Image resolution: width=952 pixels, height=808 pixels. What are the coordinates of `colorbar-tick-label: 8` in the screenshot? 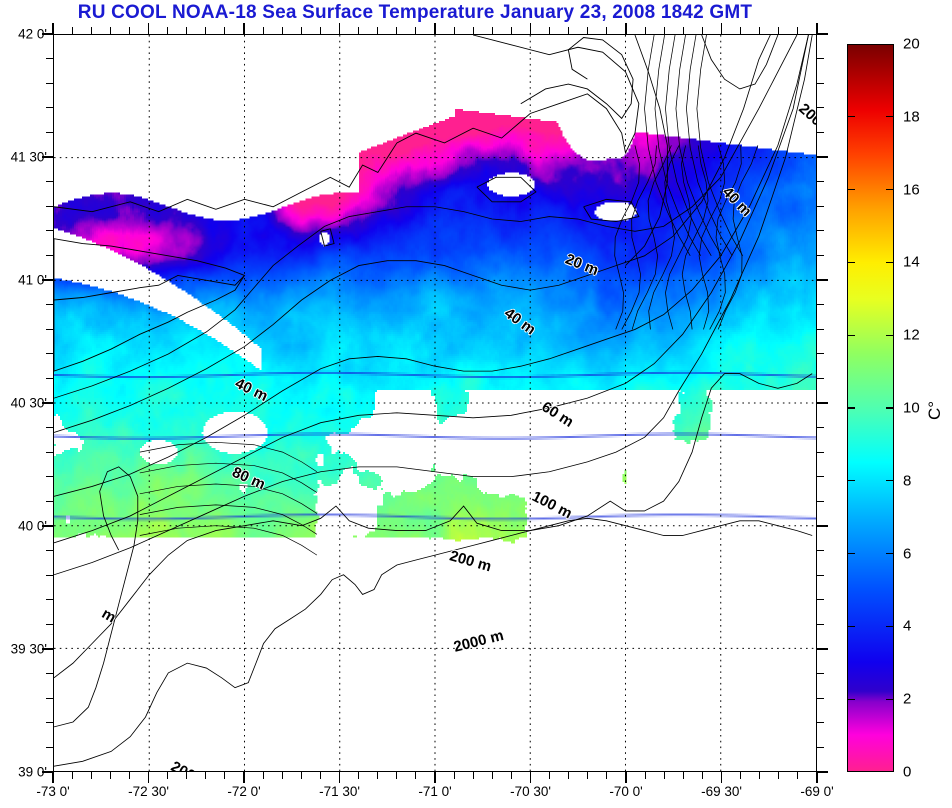 It's located at (907, 481).